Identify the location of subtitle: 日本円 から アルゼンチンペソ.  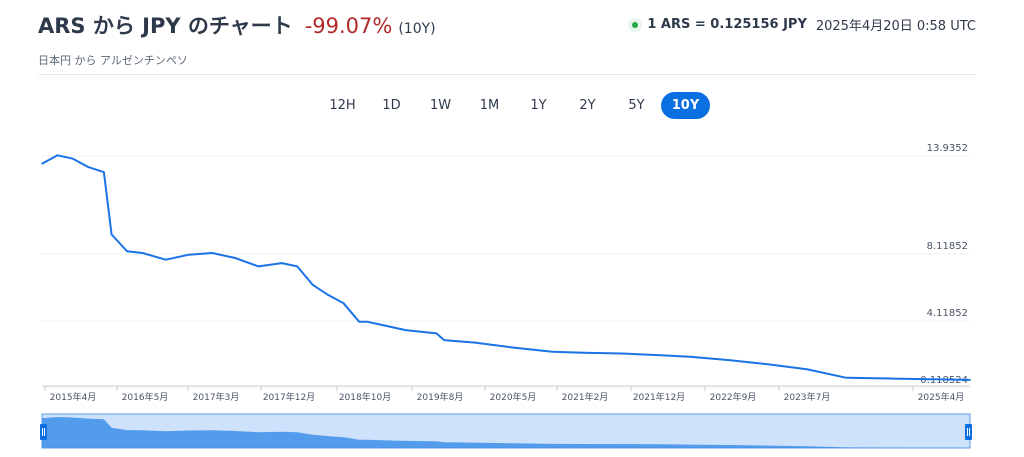
(113, 60).